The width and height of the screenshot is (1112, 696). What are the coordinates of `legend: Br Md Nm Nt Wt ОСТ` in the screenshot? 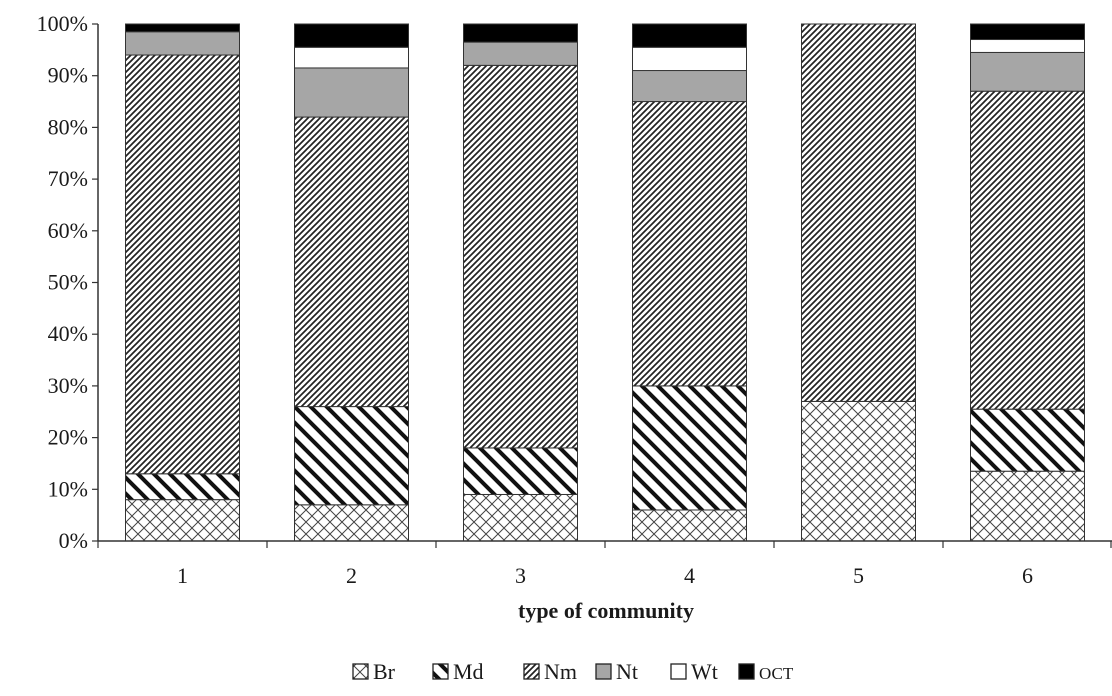 It's located at (573, 671).